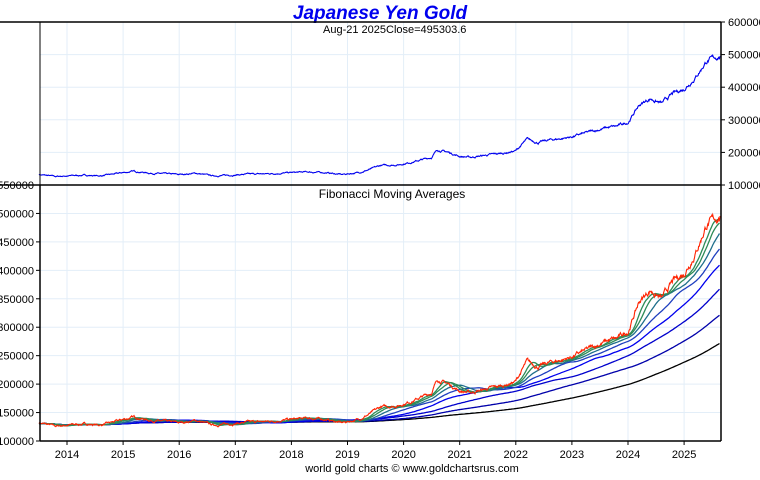 The image size is (760, 480). I want to click on x-tick-label: 2018, so click(291, 455).